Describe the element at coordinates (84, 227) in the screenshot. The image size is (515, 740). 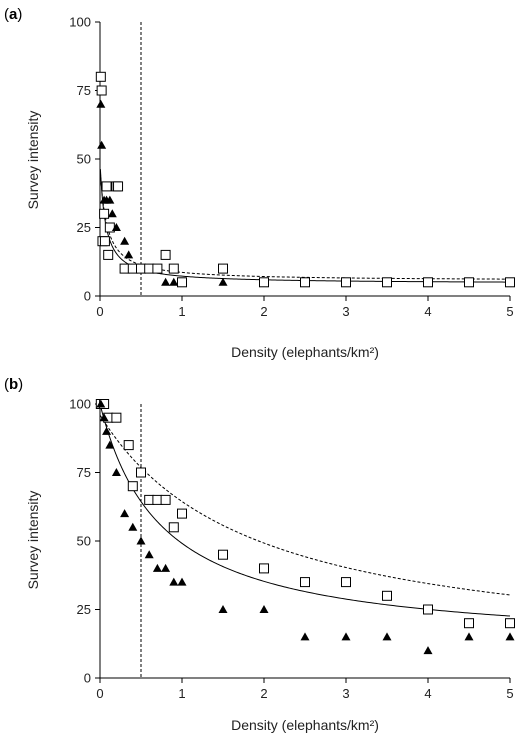
I see `y-tick-label-a: 25` at that location.